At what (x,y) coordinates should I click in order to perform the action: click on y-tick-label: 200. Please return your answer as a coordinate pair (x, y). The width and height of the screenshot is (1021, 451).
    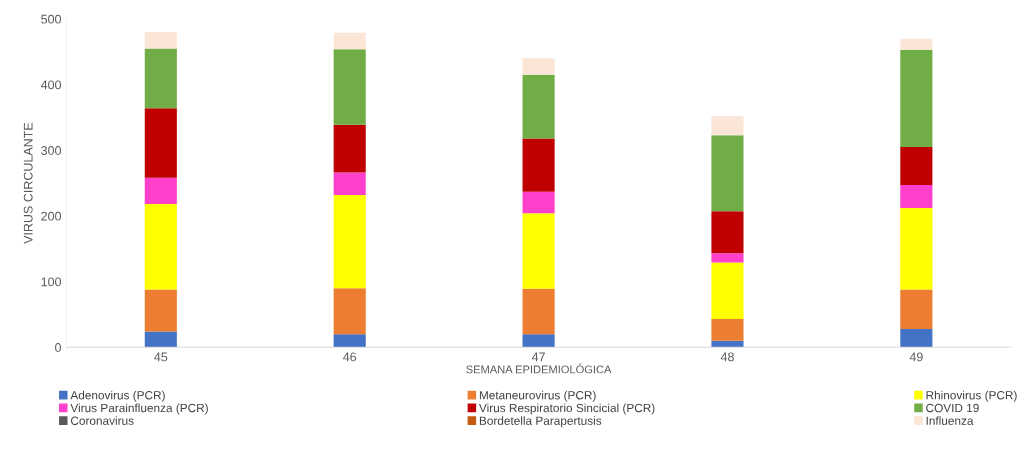
    Looking at the image, I should click on (51, 216).